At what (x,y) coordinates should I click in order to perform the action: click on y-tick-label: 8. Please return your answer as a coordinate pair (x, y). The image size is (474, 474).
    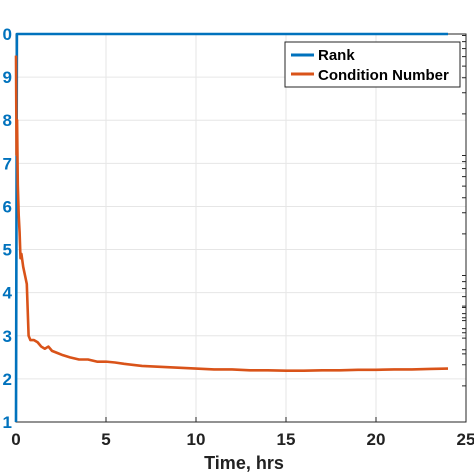
    Looking at the image, I should click on (7, 120).